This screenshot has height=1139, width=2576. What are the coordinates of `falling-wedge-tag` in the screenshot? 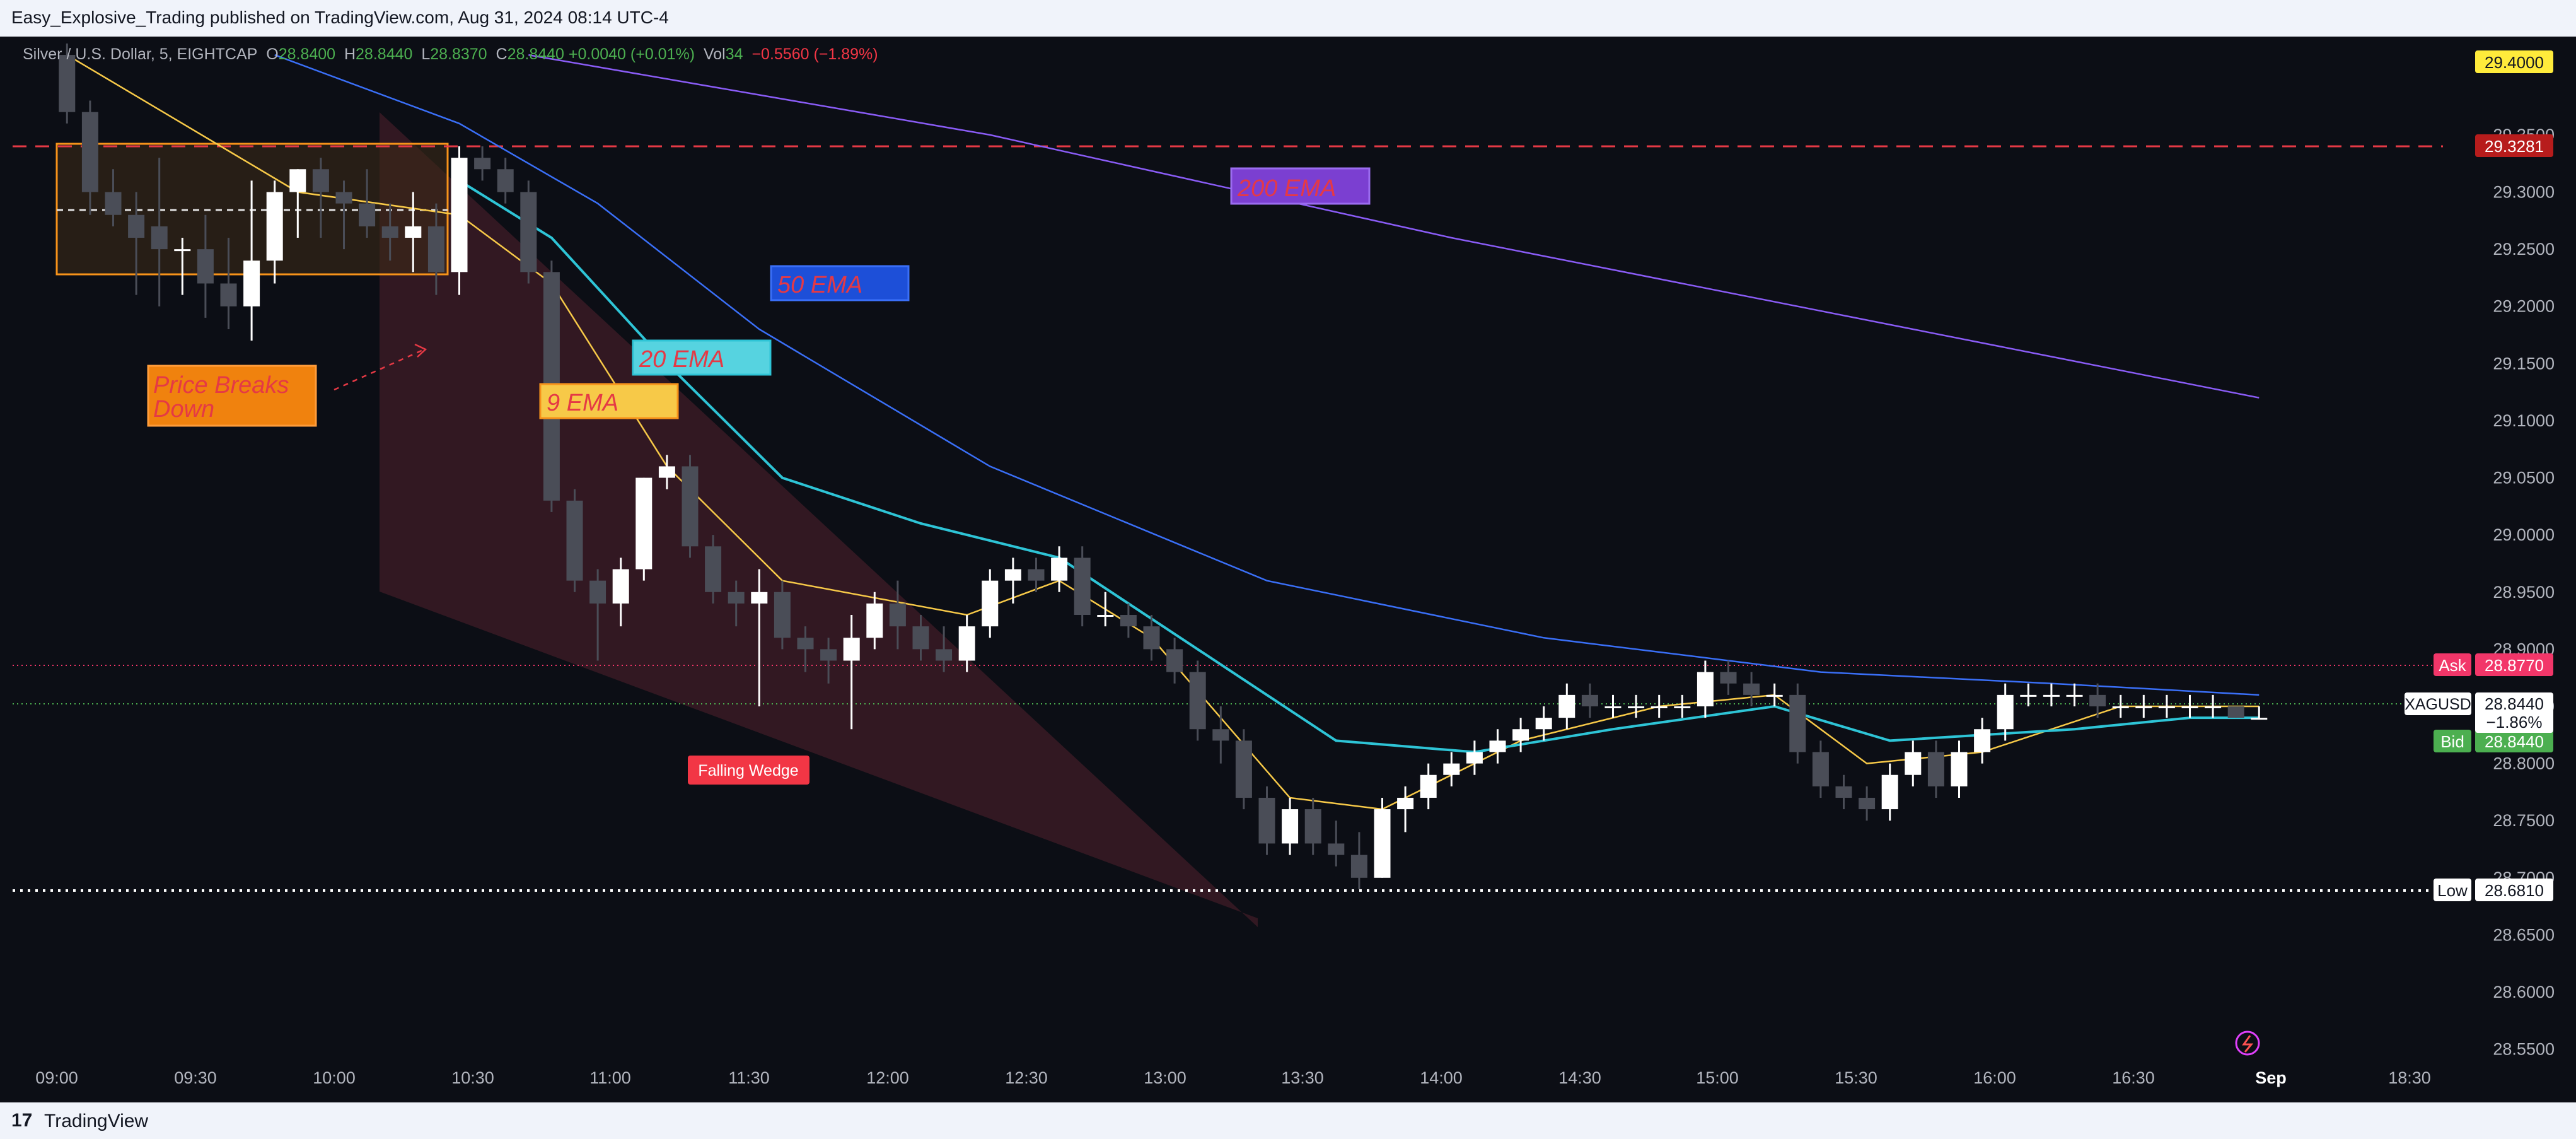 It's located at (749, 771).